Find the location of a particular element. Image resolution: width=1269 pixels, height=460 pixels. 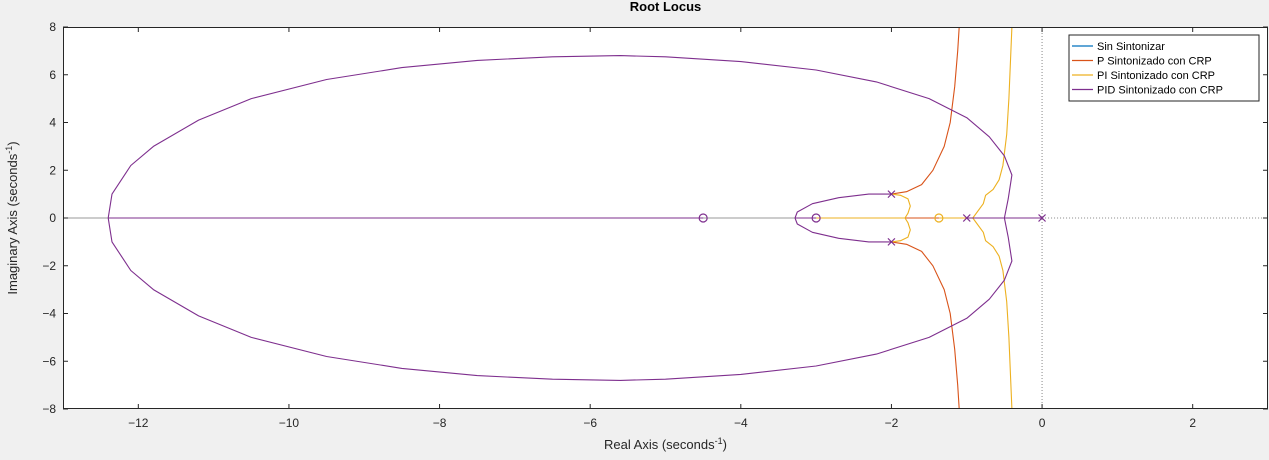

legend-box is located at coordinates (1164, 68).